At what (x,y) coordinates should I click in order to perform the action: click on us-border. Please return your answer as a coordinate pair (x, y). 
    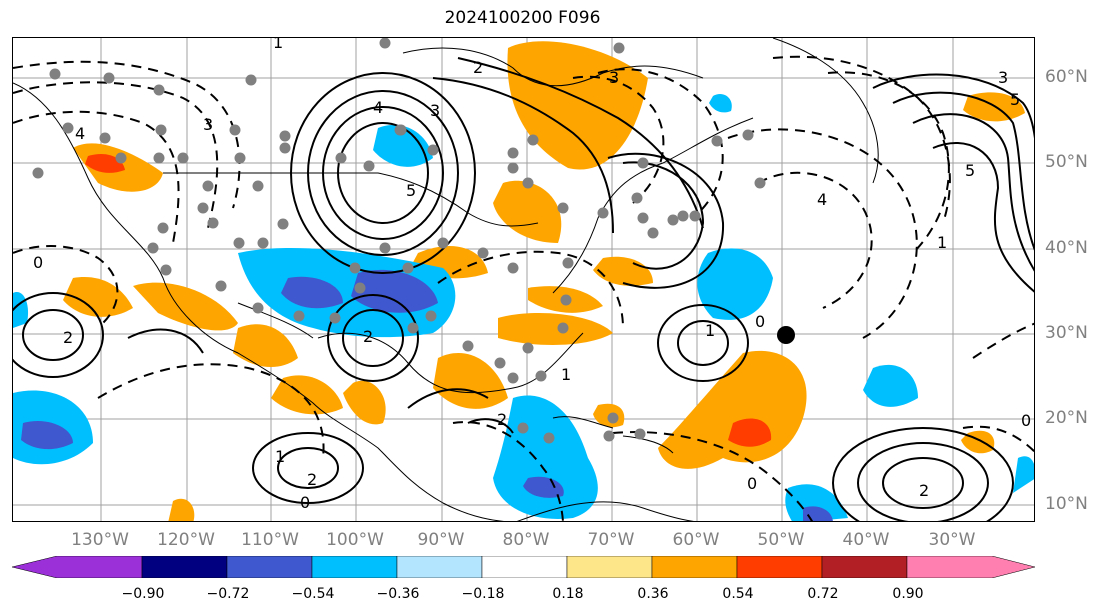
    Looking at the image, I should click on (351, 199).